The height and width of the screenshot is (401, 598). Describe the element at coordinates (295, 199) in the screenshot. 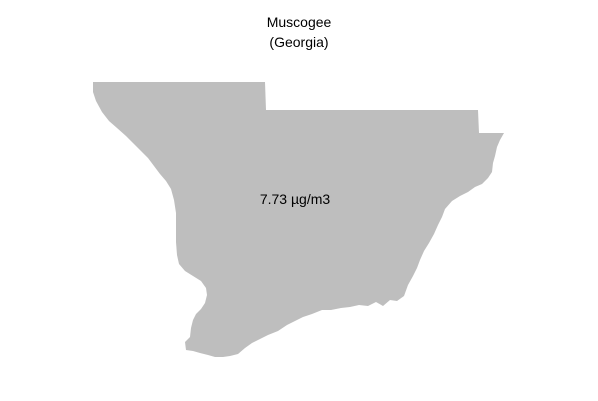

I see `county-value-label: 7.73 µg/m3` at that location.